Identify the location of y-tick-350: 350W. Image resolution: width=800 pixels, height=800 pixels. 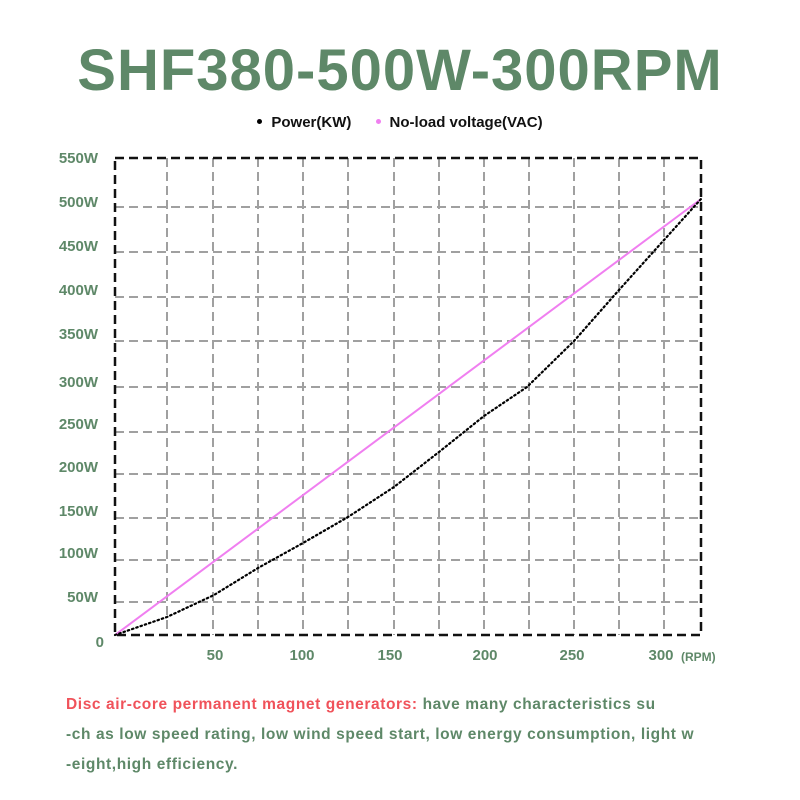
(78, 334).